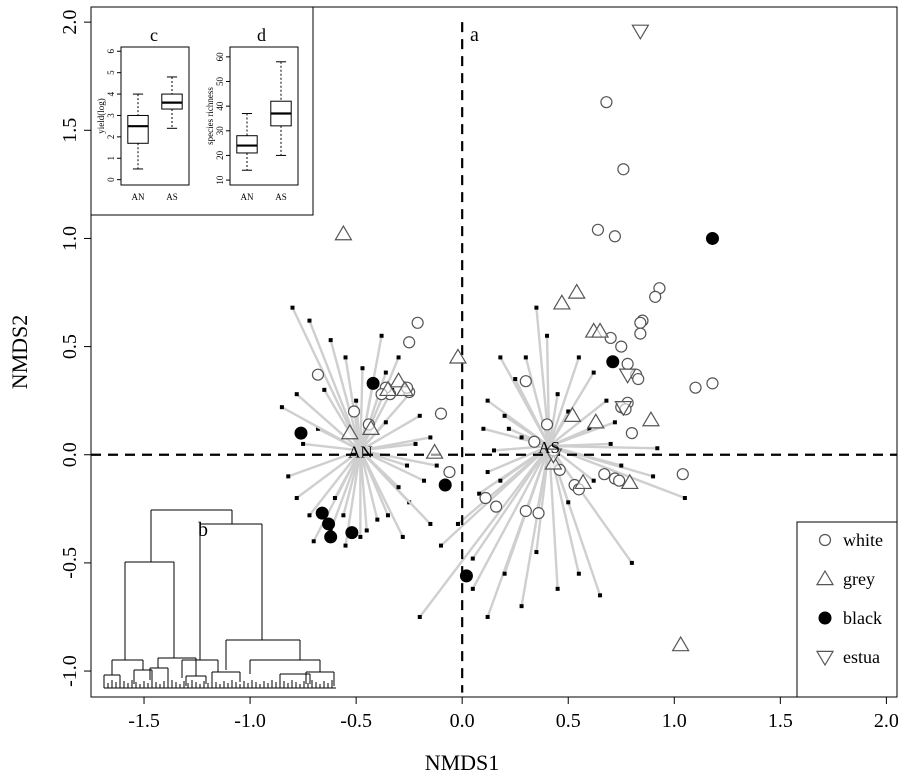 Image resolution: width=898 pixels, height=774 pixels. I want to click on panel-label-d: d, so click(261, 35).